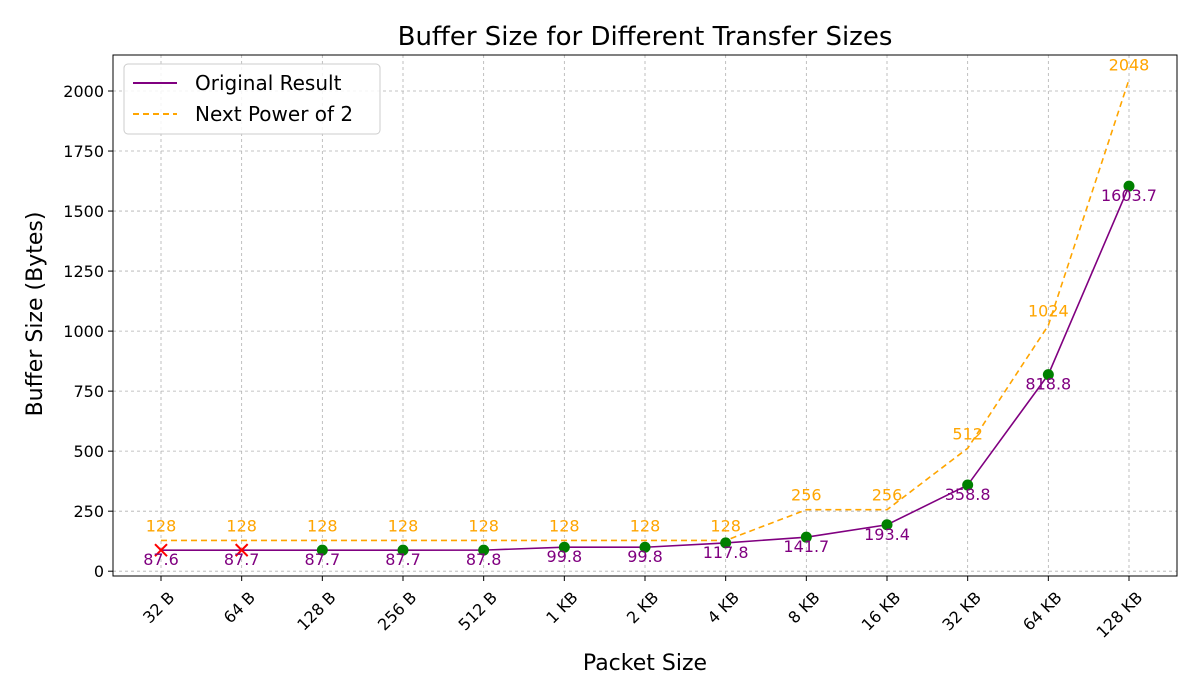  Describe the element at coordinates (806, 546) in the screenshot. I see `data-label-original-result: 141.7` at that location.